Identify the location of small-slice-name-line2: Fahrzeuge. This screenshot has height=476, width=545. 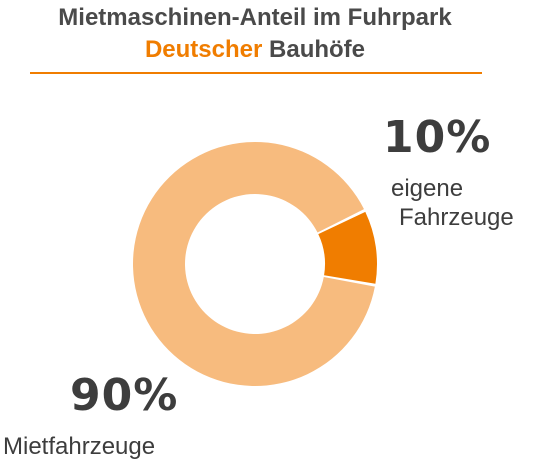
(456, 217).